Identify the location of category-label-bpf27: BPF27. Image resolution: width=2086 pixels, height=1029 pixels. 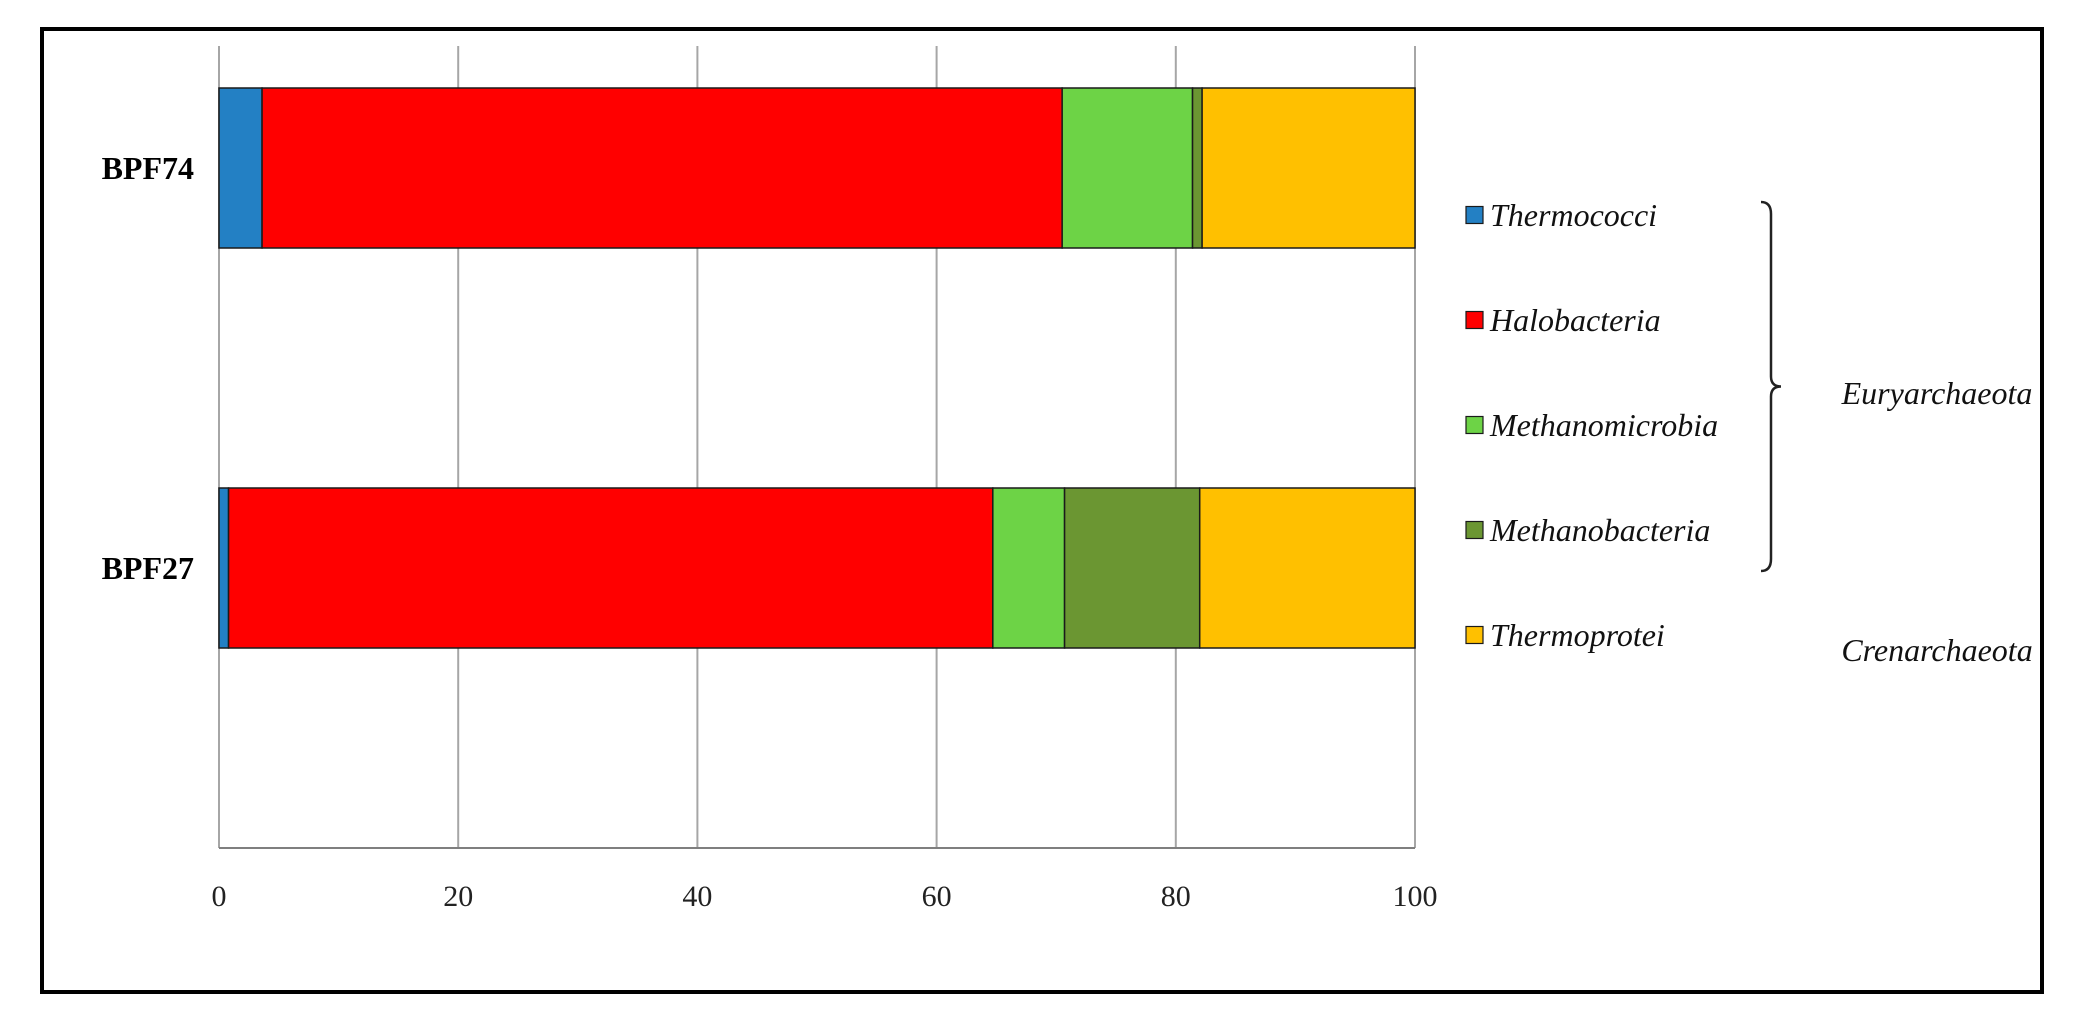
(148, 568).